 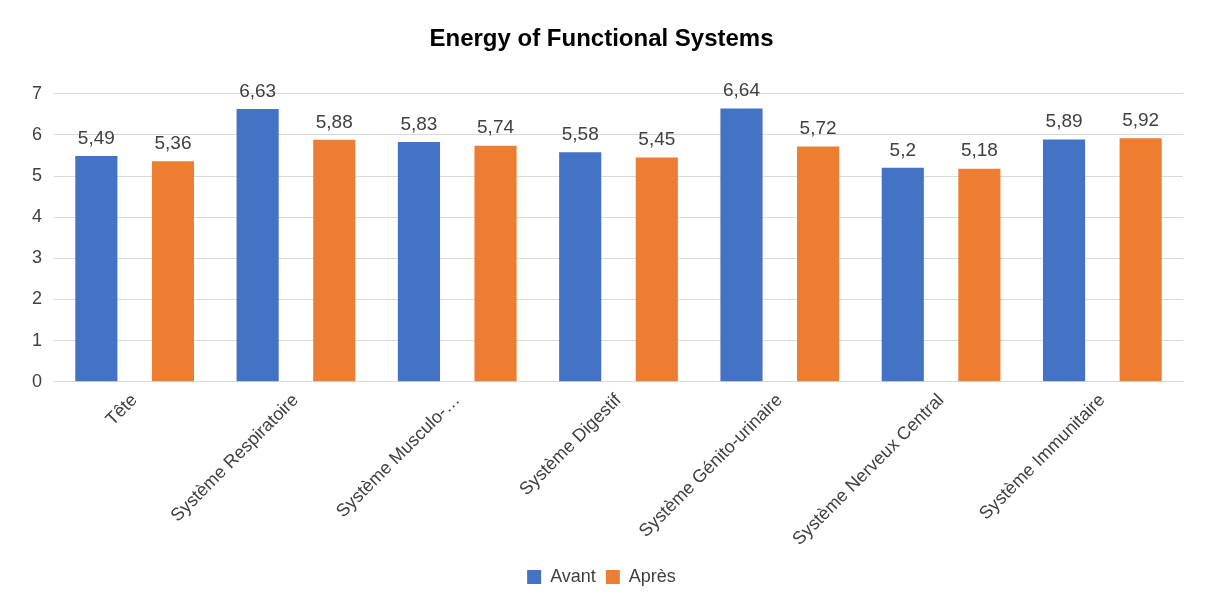 I want to click on x-tick-label: Tête, so click(x=121, y=409).